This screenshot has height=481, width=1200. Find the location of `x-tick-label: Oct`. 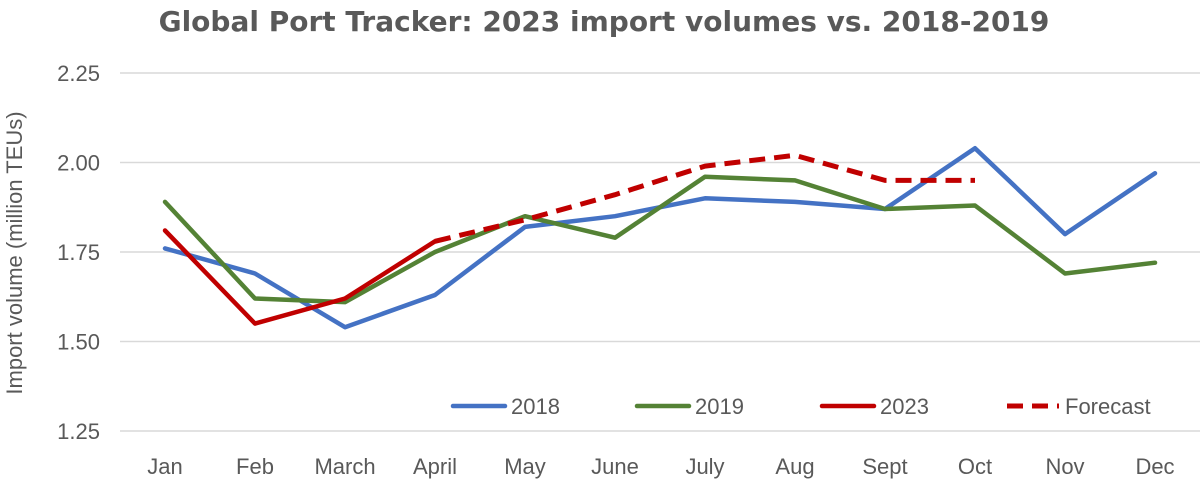

x-tick-label: Oct is located at coordinates (975, 466).